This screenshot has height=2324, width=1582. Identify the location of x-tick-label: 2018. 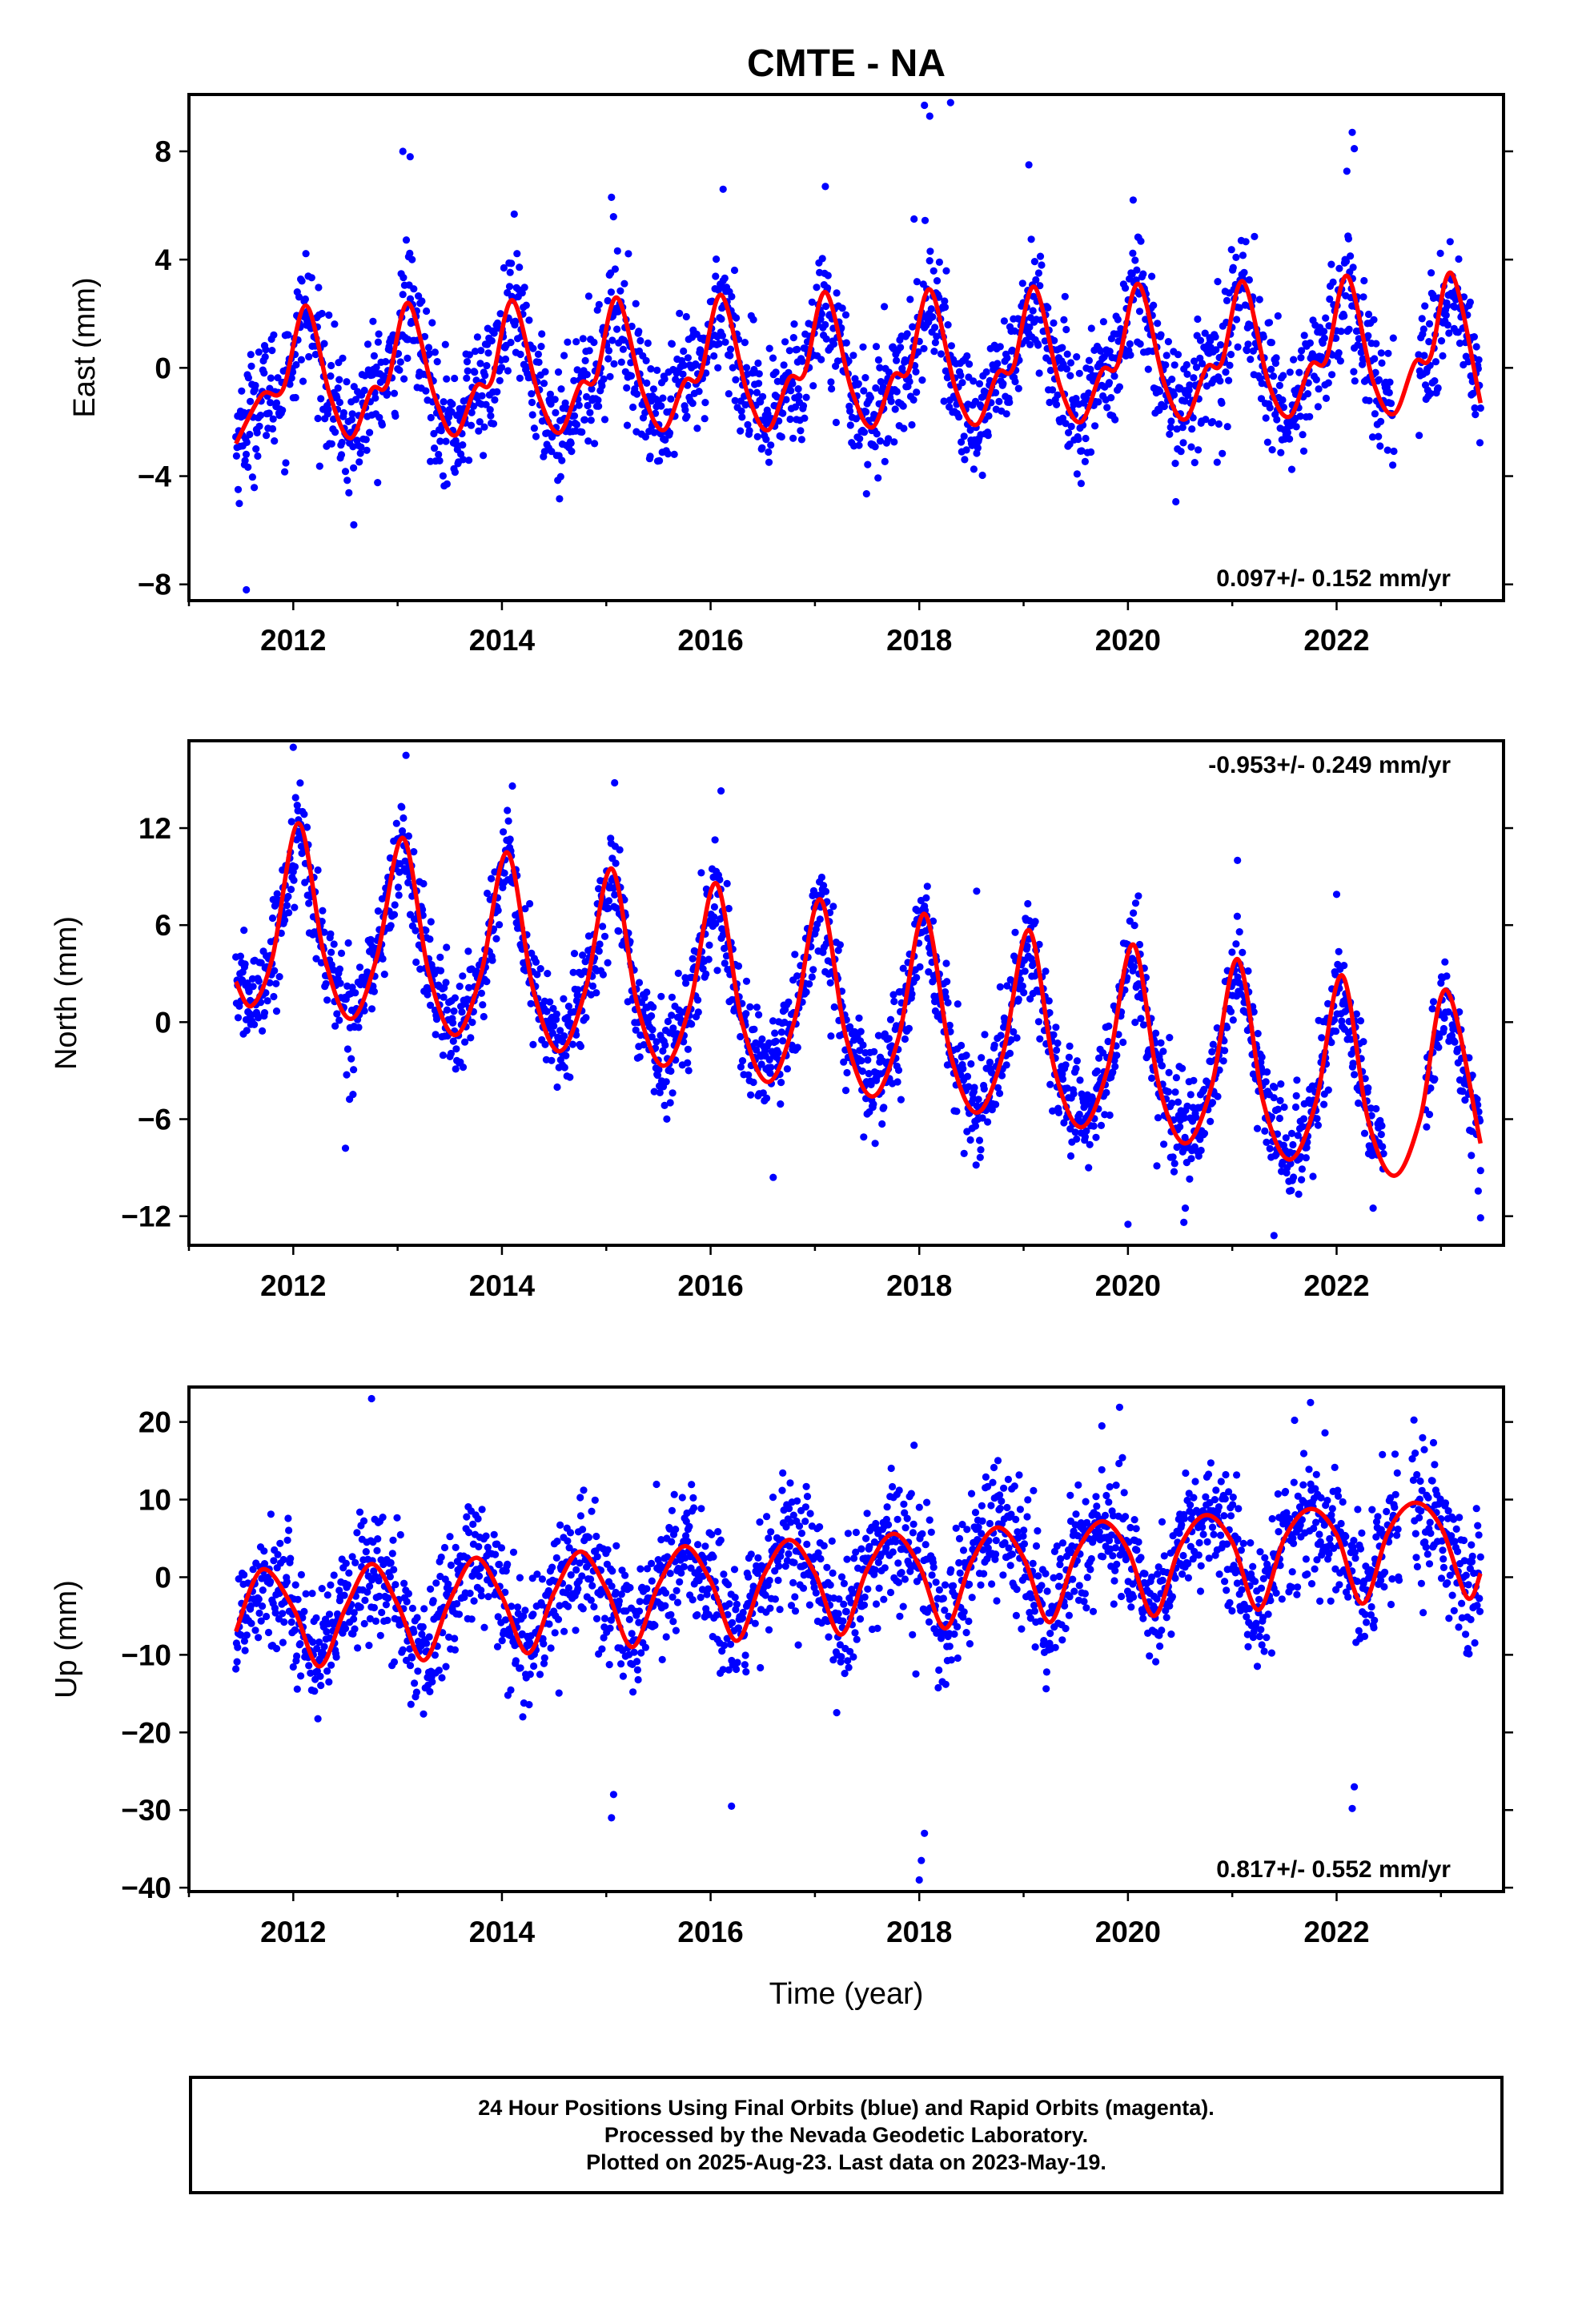
(919, 640).